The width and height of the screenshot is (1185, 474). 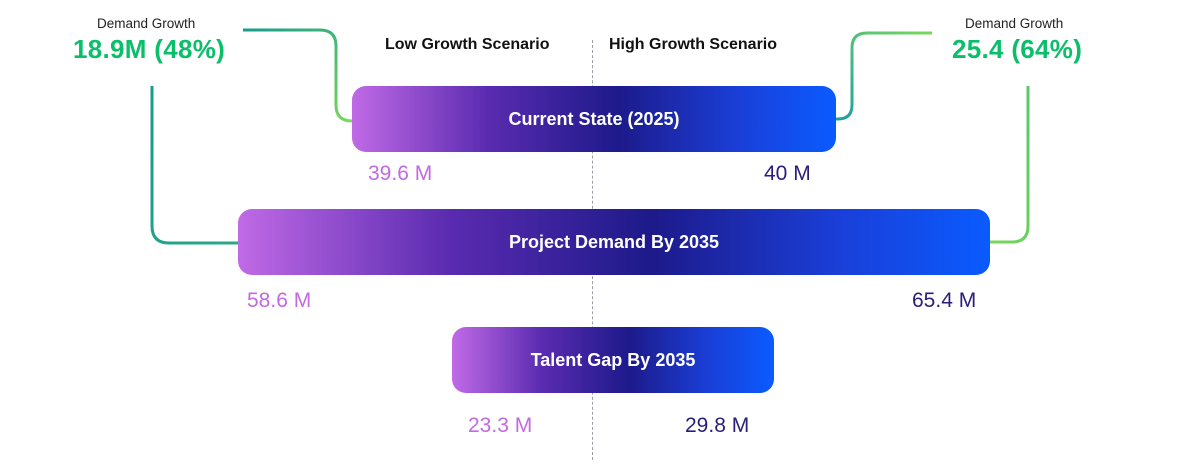 I want to click on talent-gap-low-value: 23.3 M, so click(x=500, y=425).